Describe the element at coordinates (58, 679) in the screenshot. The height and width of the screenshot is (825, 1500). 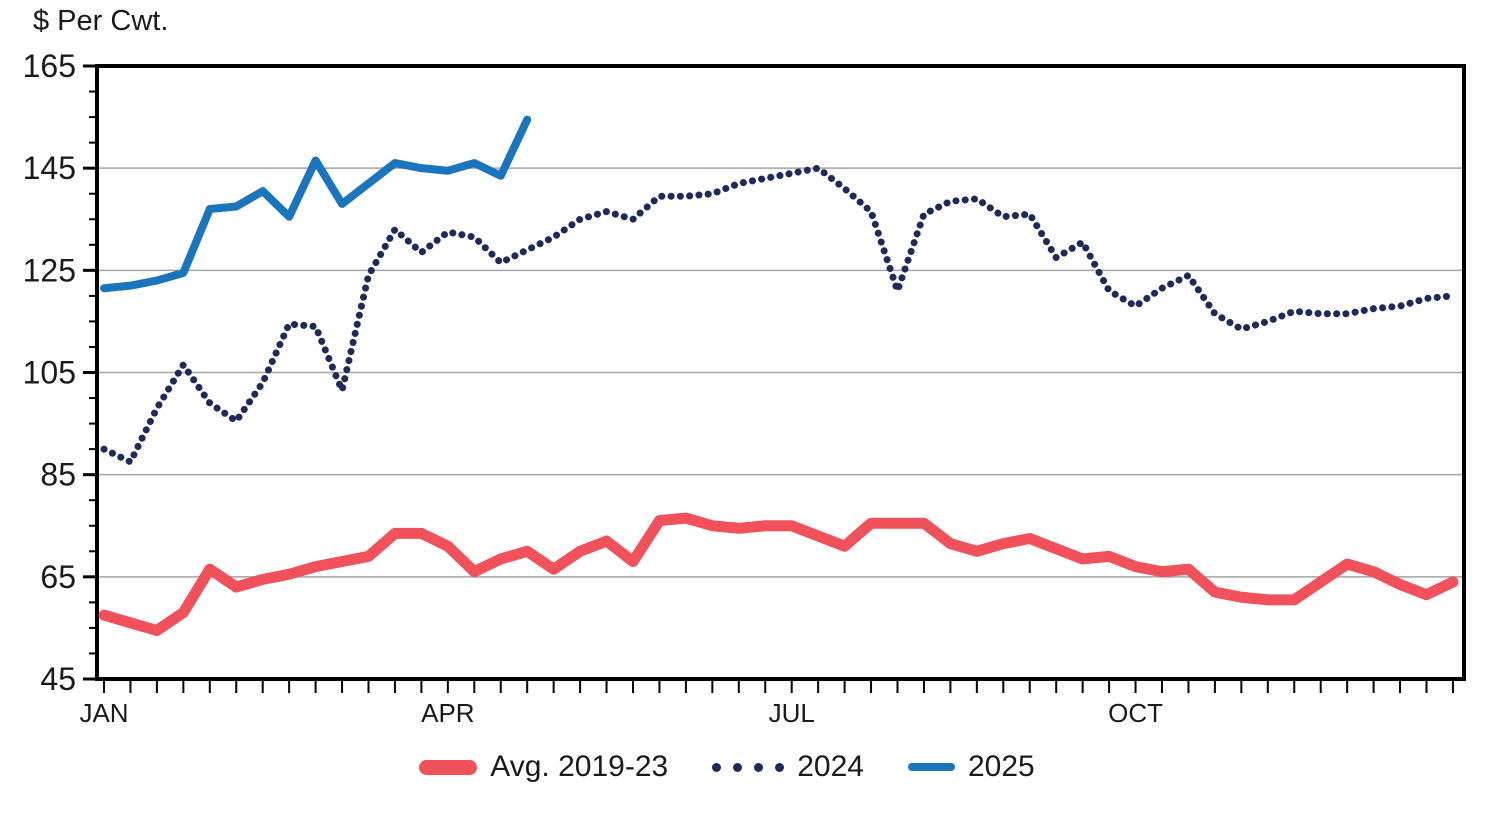
I see `y-axis-label: 45` at that location.